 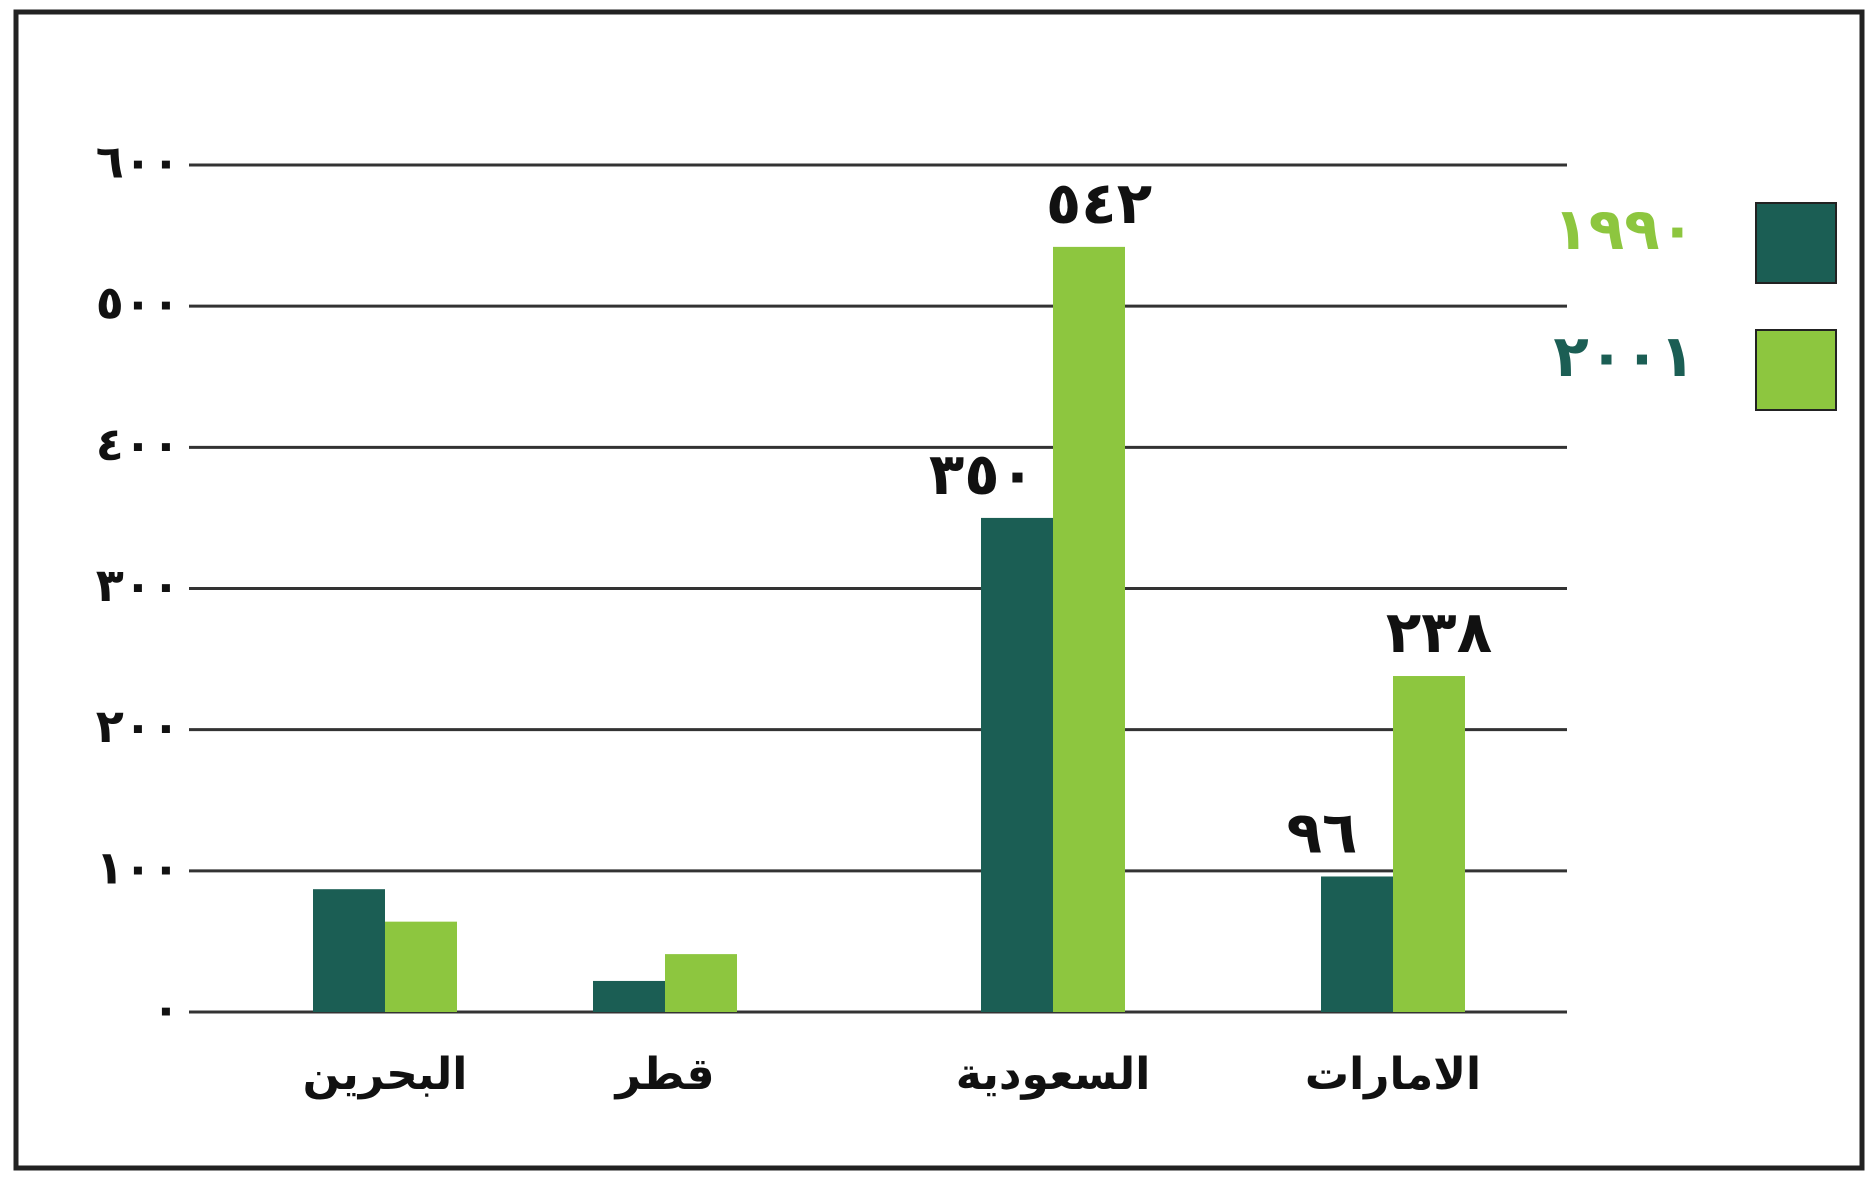 I want to click on legend-label: ٢٠٠١, so click(x=1624, y=356).